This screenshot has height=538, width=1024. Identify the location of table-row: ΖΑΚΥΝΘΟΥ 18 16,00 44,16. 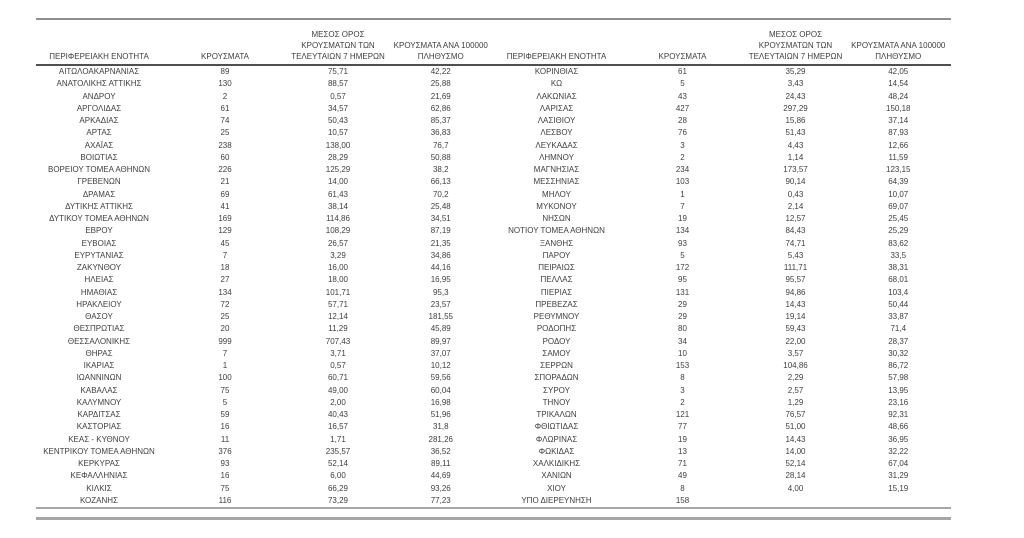
(265, 268).